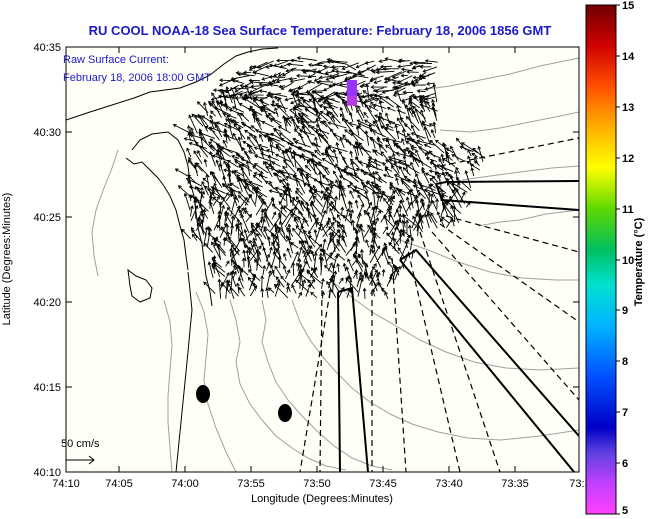 The height and width of the screenshot is (519, 651). Describe the element at coordinates (322, 499) in the screenshot. I see `x-axis-label: Longitude (Degrees:Minutes)` at that location.